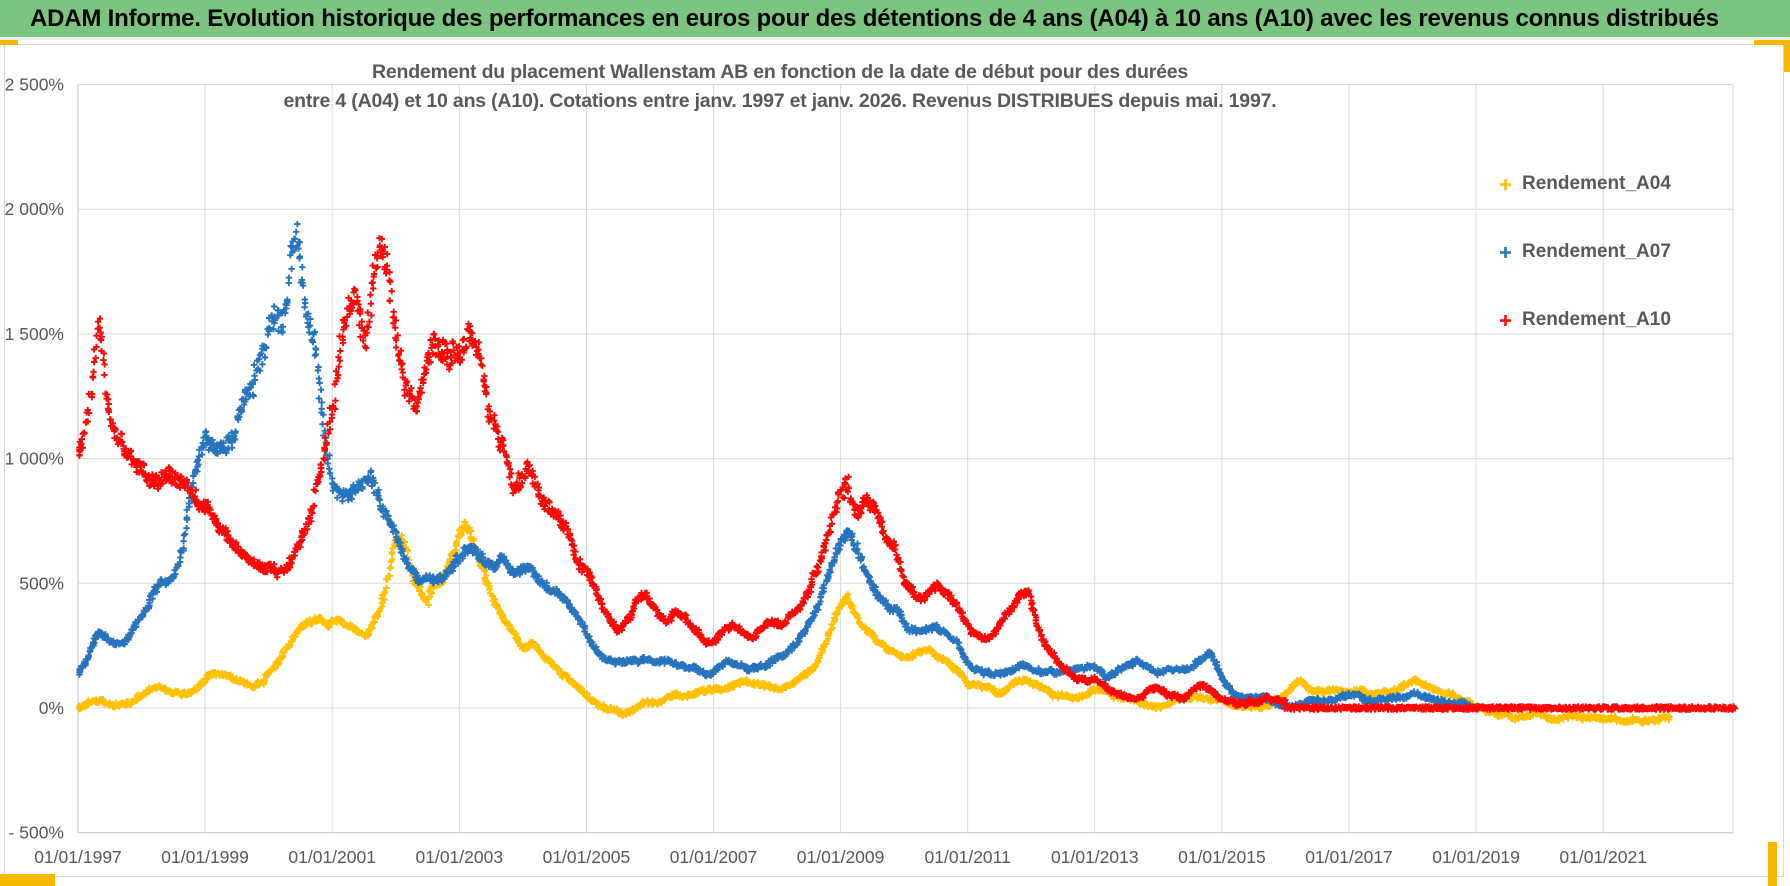 The height and width of the screenshot is (886, 1790). Describe the element at coordinates (9, 42) in the screenshot. I see `gold-corner-top-left` at that location.